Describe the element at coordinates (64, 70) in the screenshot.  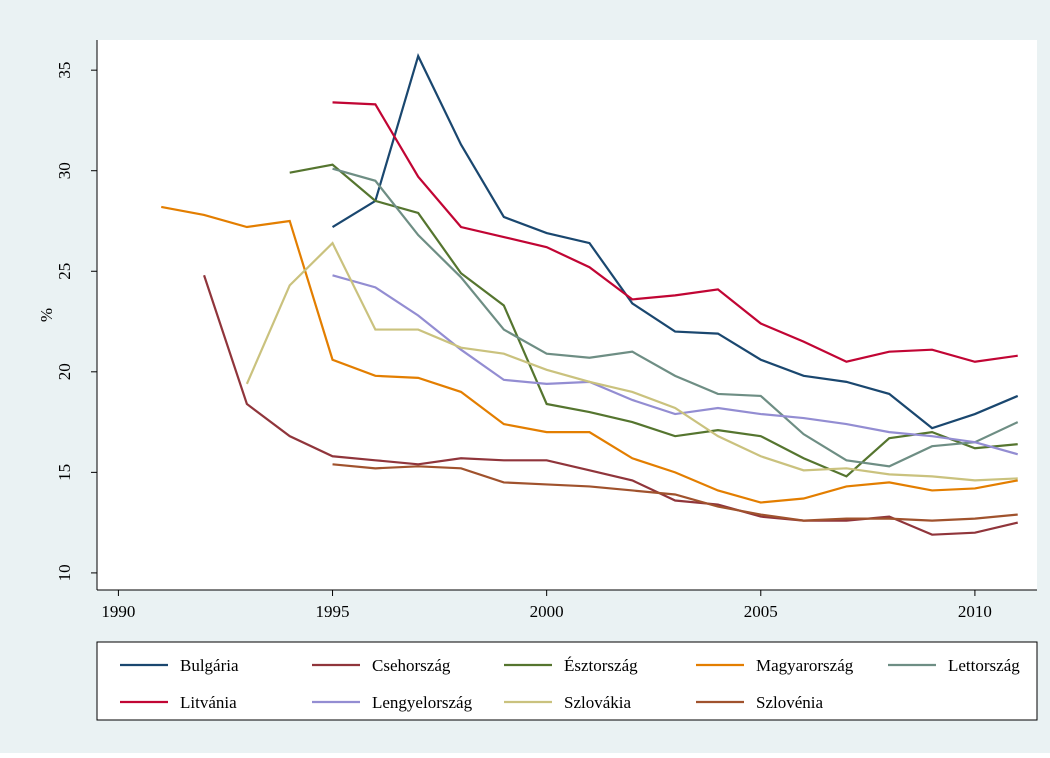
I see `y-tick-label: 35` at that location.